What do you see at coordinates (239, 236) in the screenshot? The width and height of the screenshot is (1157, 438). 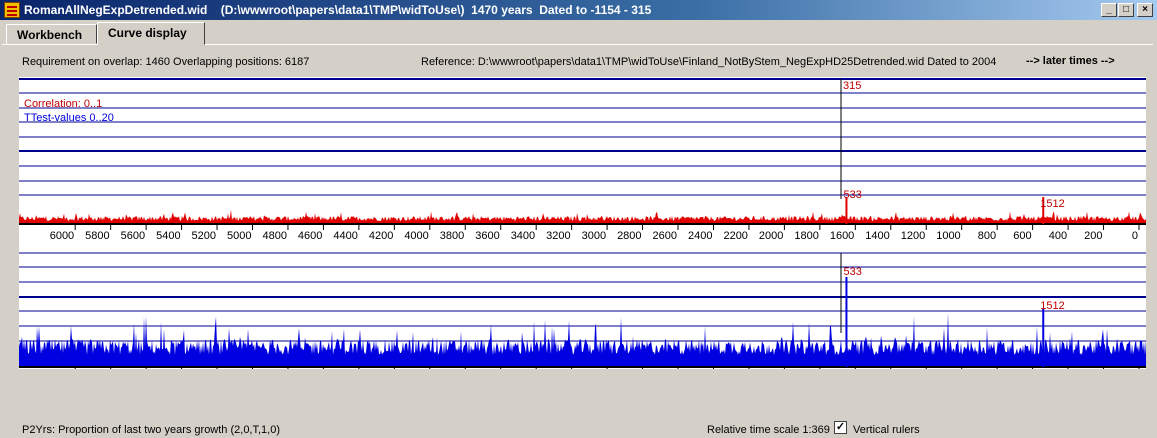 I see `x-tick-label: 5000` at bounding box center [239, 236].